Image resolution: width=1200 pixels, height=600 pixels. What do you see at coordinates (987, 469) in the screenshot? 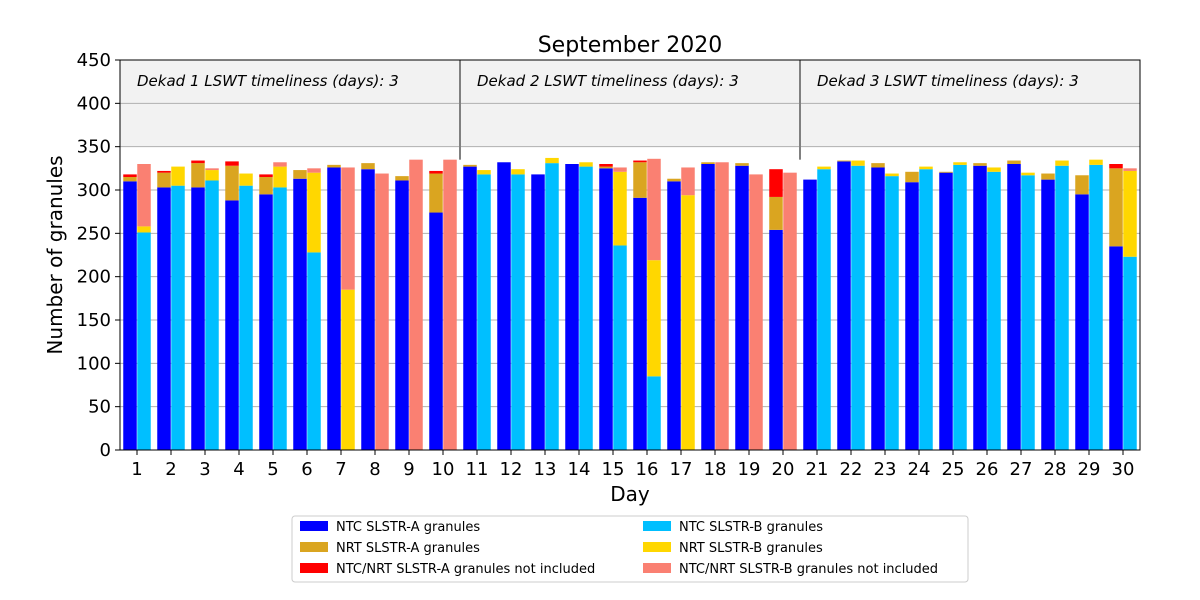
I see `x-tick-label: 26` at bounding box center [987, 469].